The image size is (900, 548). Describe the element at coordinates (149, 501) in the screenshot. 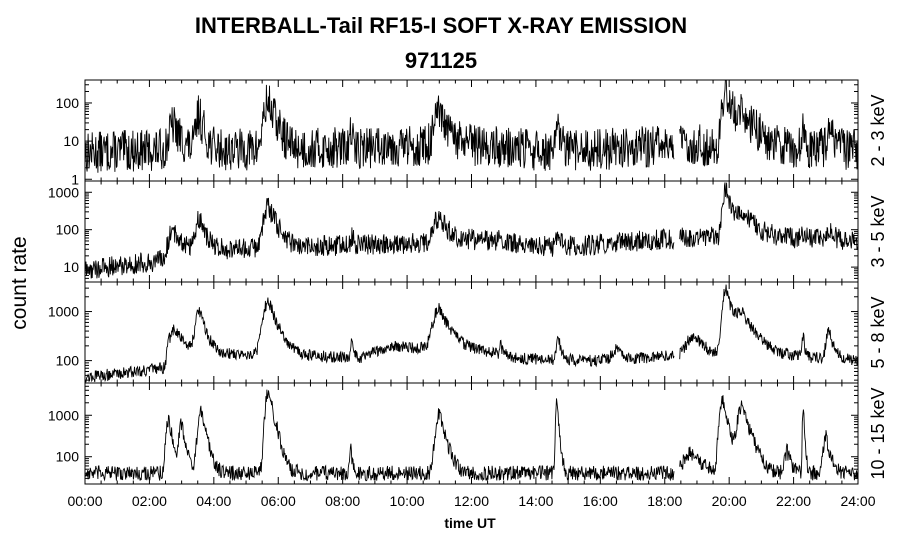

I see `x-tick-label: 02:00` at that location.